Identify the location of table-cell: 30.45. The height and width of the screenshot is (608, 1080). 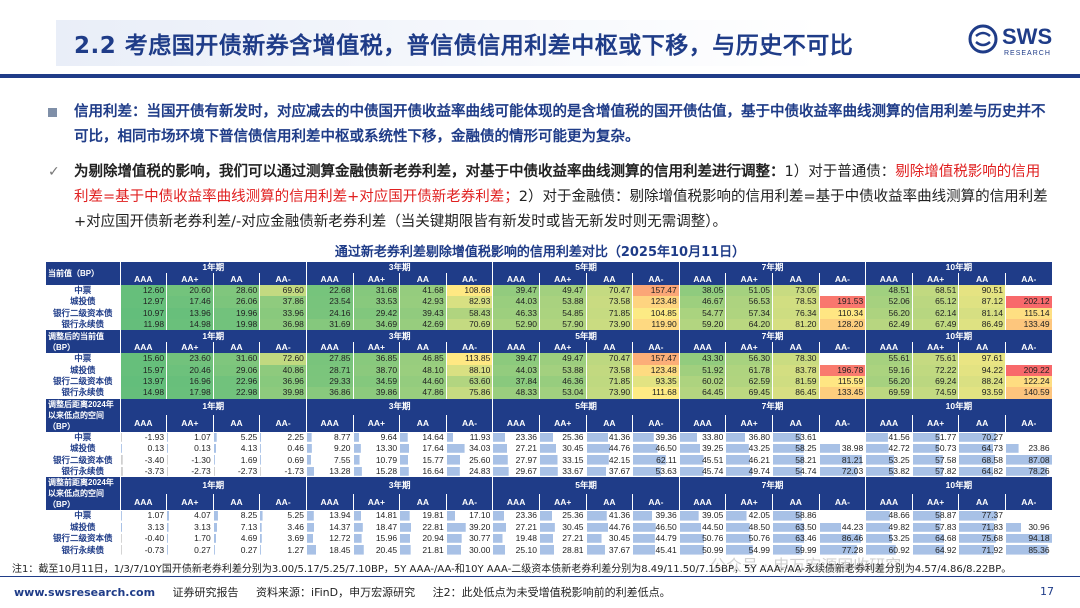
(610, 539).